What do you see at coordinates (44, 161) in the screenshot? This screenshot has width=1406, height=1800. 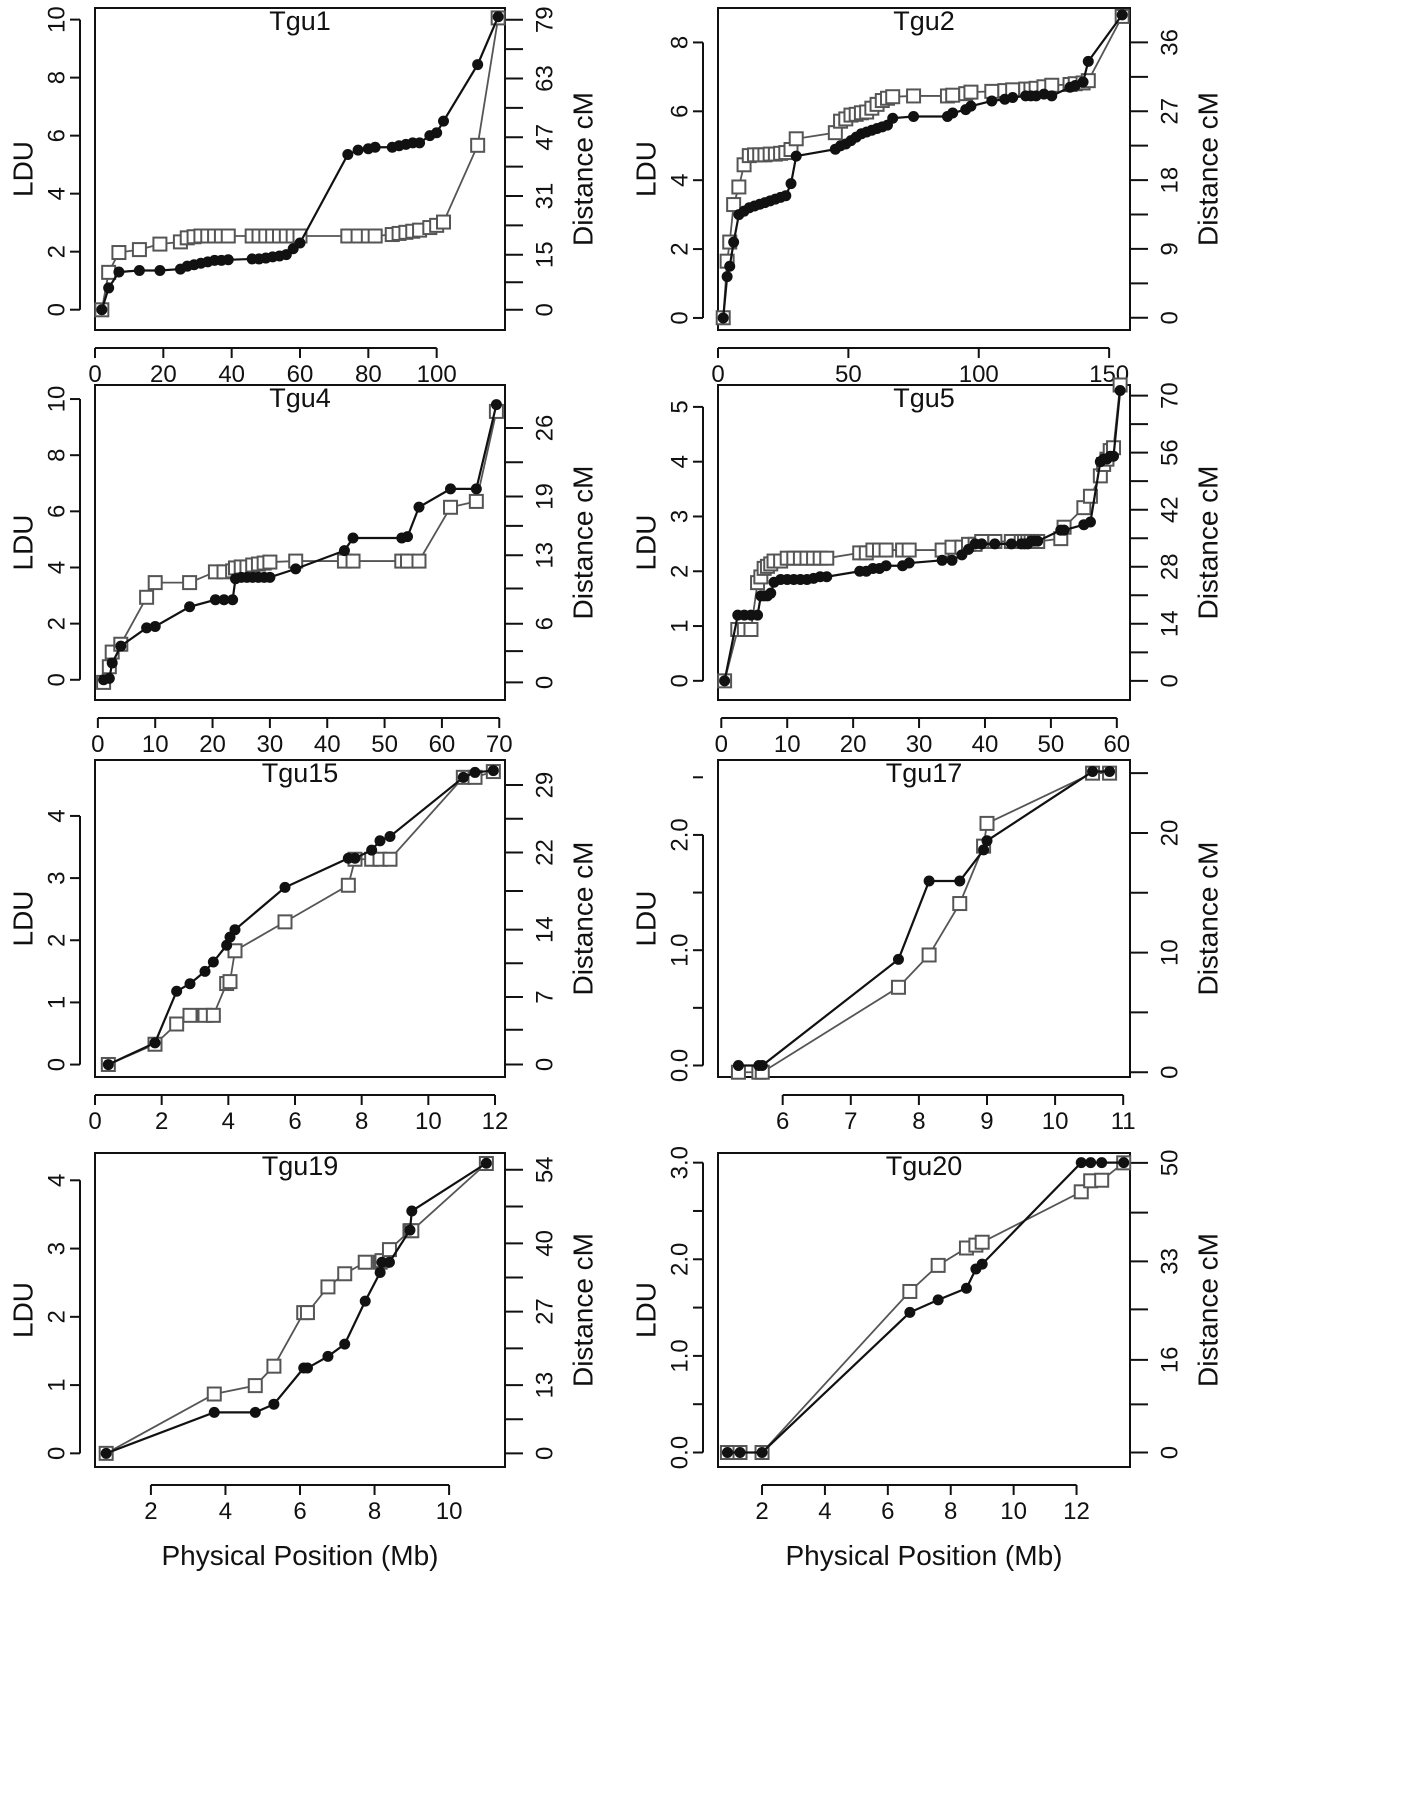 I see `y-axis-left: 0 2 4 6 8 10 LDU` at bounding box center [44, 161].